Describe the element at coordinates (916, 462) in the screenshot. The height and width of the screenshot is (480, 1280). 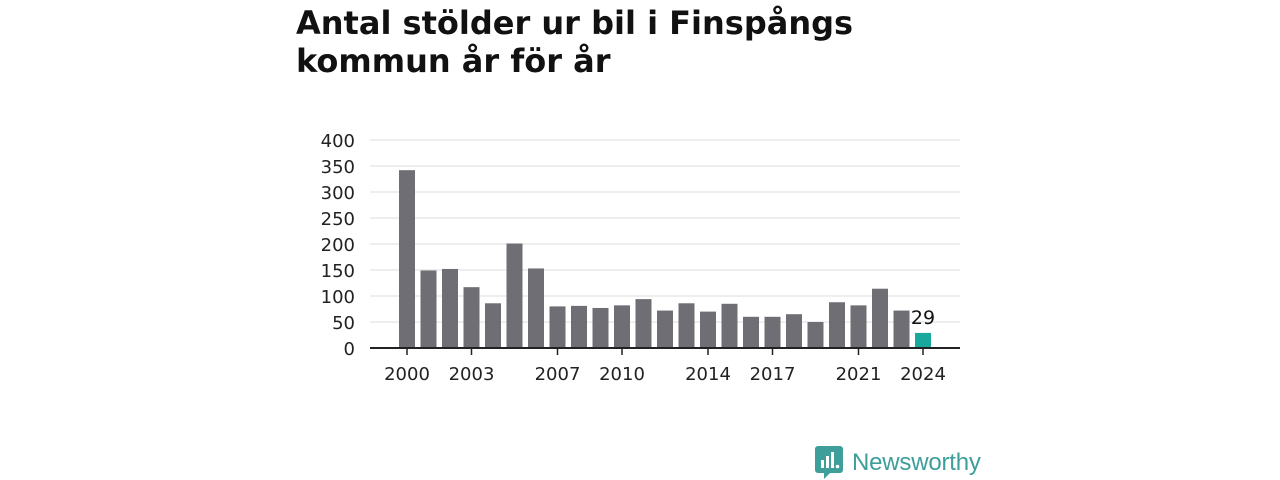
I see `brand-name: Newsworthy` at that location.